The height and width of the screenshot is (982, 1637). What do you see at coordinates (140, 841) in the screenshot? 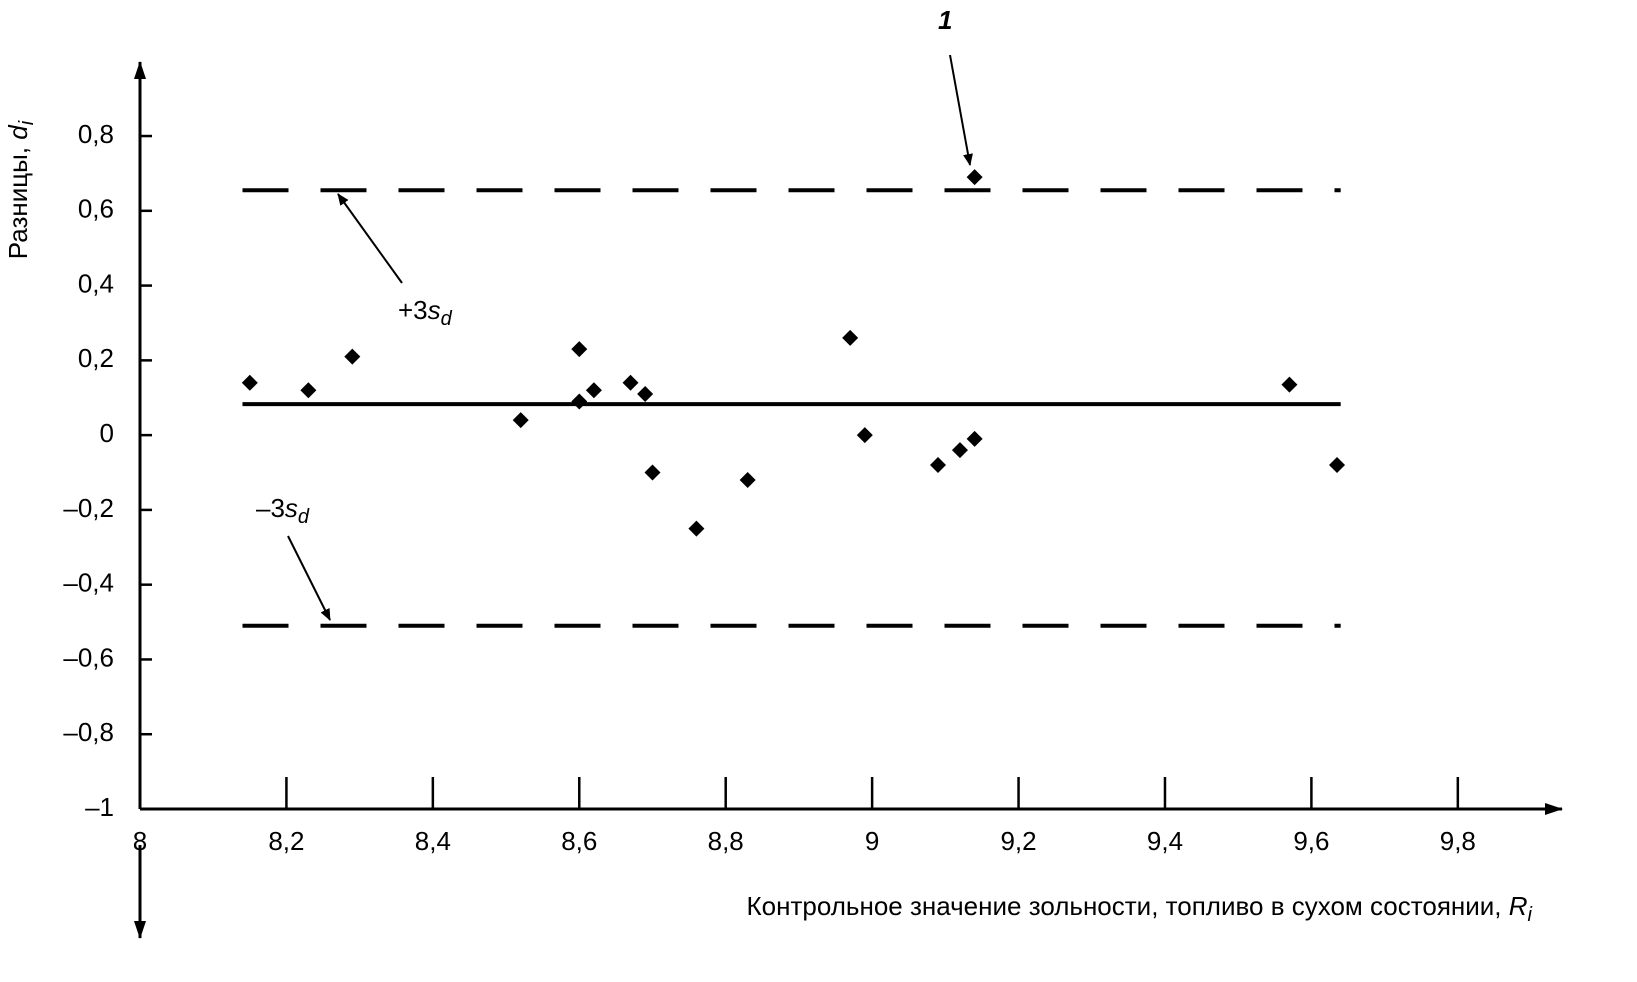
I see `x-tick-label: 8` at bounding box center [140, 841].